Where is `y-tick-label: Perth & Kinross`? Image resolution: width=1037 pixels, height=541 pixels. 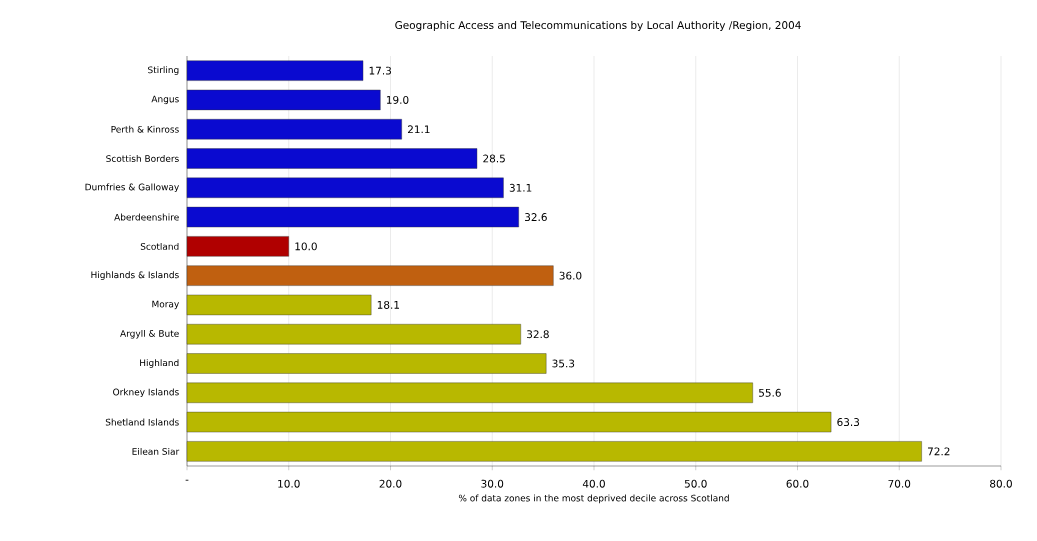 y-tick-label: Perth & Kinross is located at coordinates (145, 129).